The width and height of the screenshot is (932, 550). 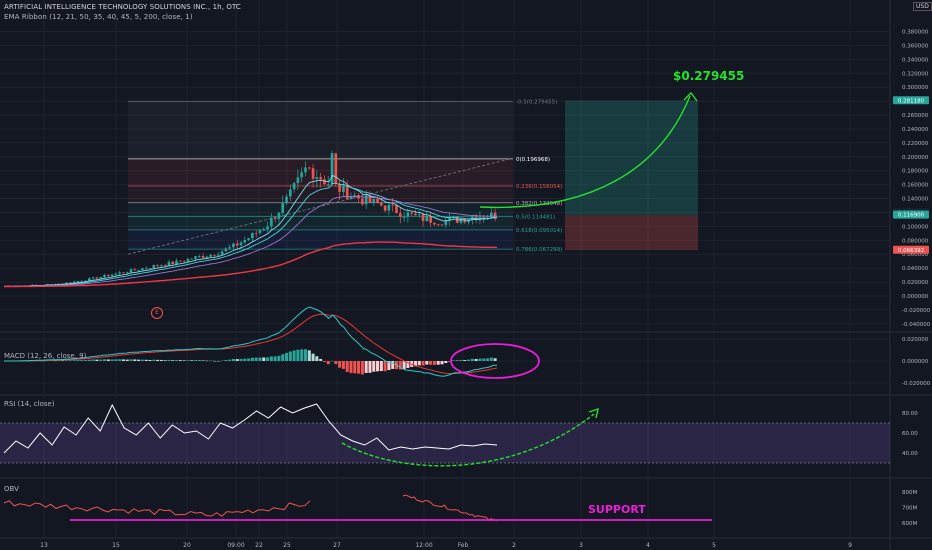 What do you see at coordinates (539, 204) in the screenshot?
I see `fib-level-label: 0.382(0.133948)` at bounding box center [539, 204].